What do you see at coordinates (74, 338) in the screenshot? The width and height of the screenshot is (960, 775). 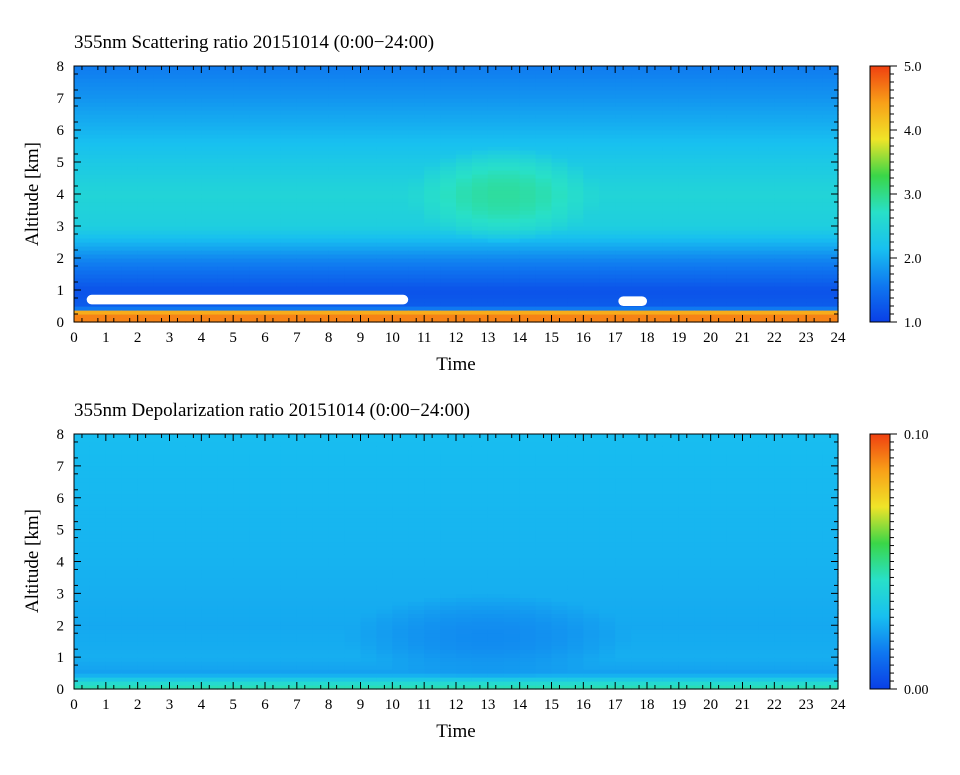 I see `x-tick-label: 0` at bounding box center [74, 338].